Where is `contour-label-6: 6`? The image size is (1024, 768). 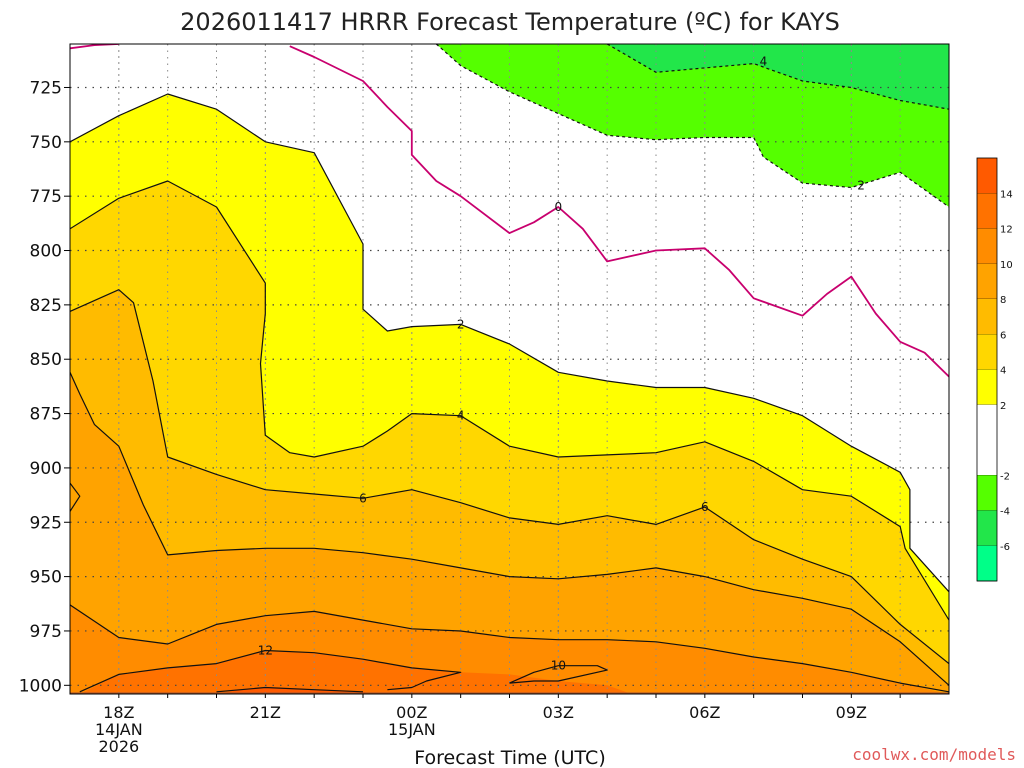
contour-label-6: 6 is located at coordinates (705, 507).